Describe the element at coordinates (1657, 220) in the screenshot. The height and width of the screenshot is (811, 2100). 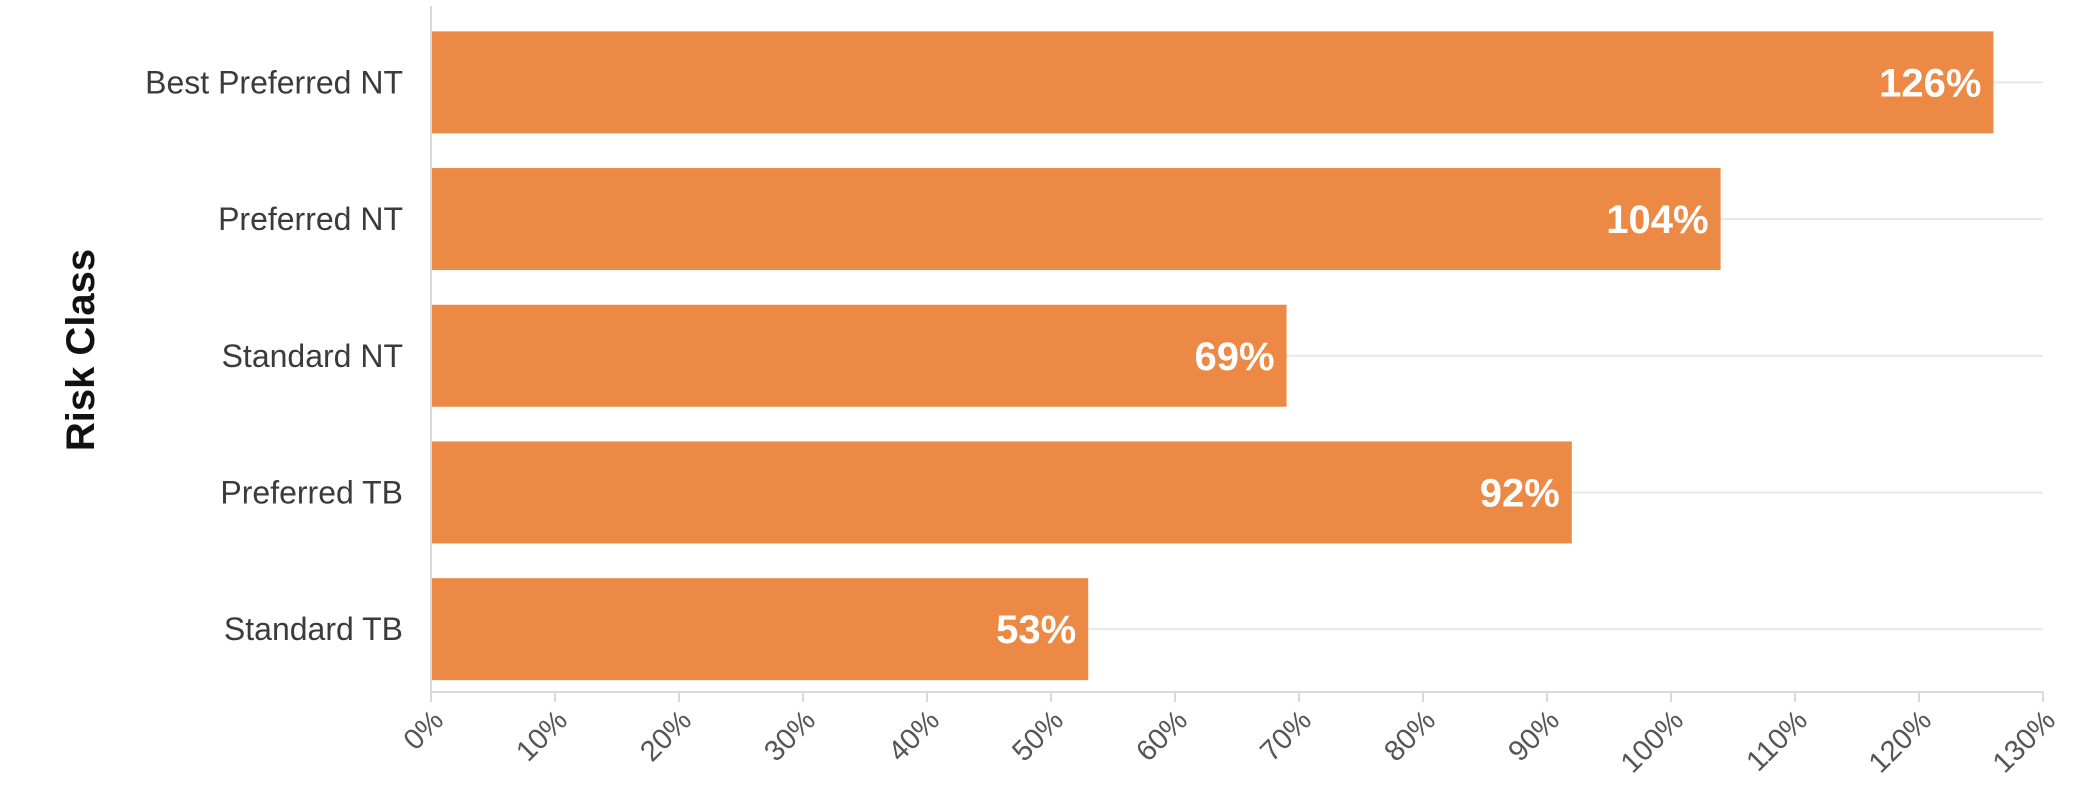
I see `data-label: 104%` at that location.